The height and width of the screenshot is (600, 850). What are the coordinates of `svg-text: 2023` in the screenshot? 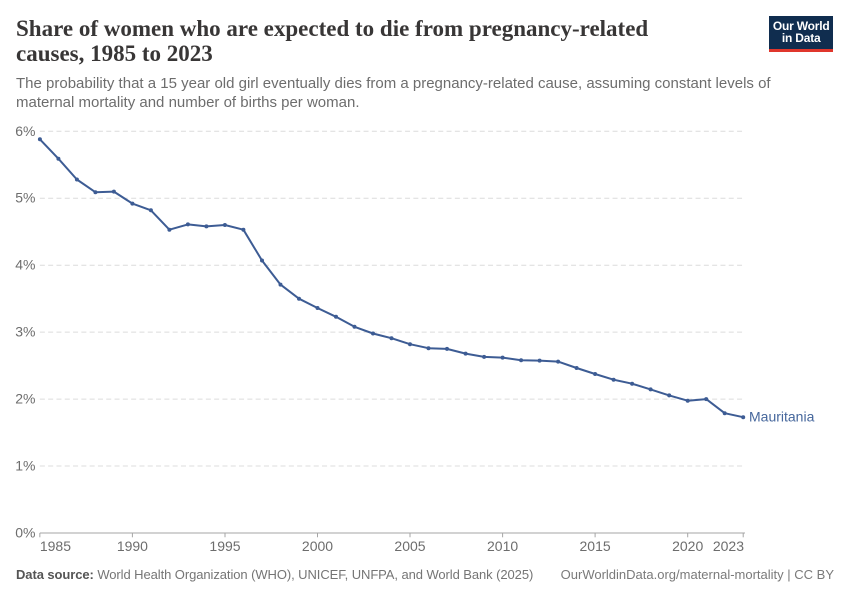 It's located at (728, 546).